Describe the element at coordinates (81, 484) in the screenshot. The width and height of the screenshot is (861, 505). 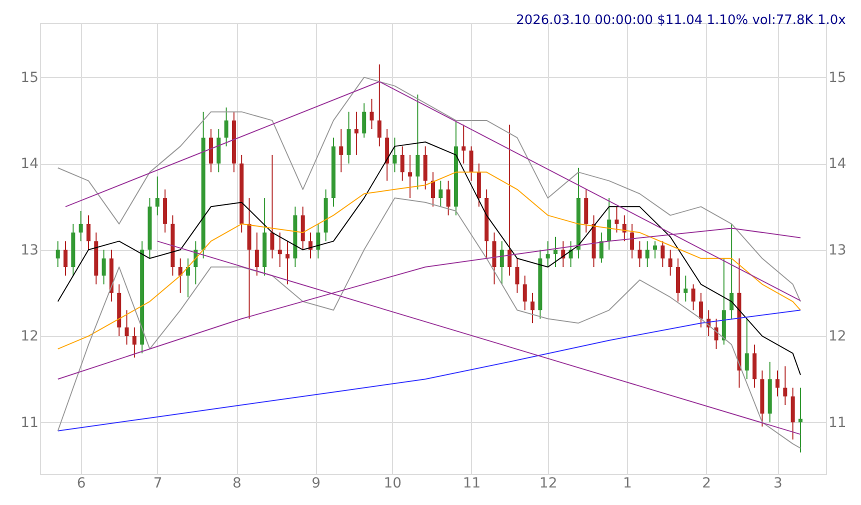
I see `x-tick-label: 6` at that location.